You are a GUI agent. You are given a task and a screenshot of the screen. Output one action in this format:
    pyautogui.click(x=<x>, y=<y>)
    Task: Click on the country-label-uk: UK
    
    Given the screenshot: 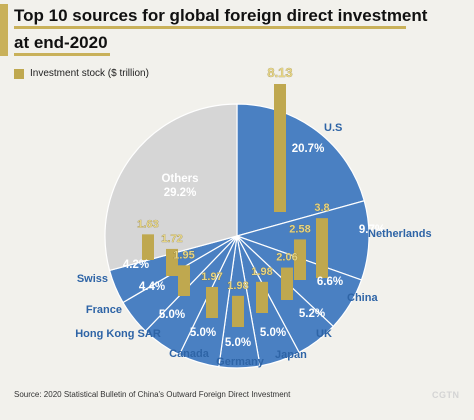 What is the action you would take?
    pyautogui.click(x=324, y=334)
    